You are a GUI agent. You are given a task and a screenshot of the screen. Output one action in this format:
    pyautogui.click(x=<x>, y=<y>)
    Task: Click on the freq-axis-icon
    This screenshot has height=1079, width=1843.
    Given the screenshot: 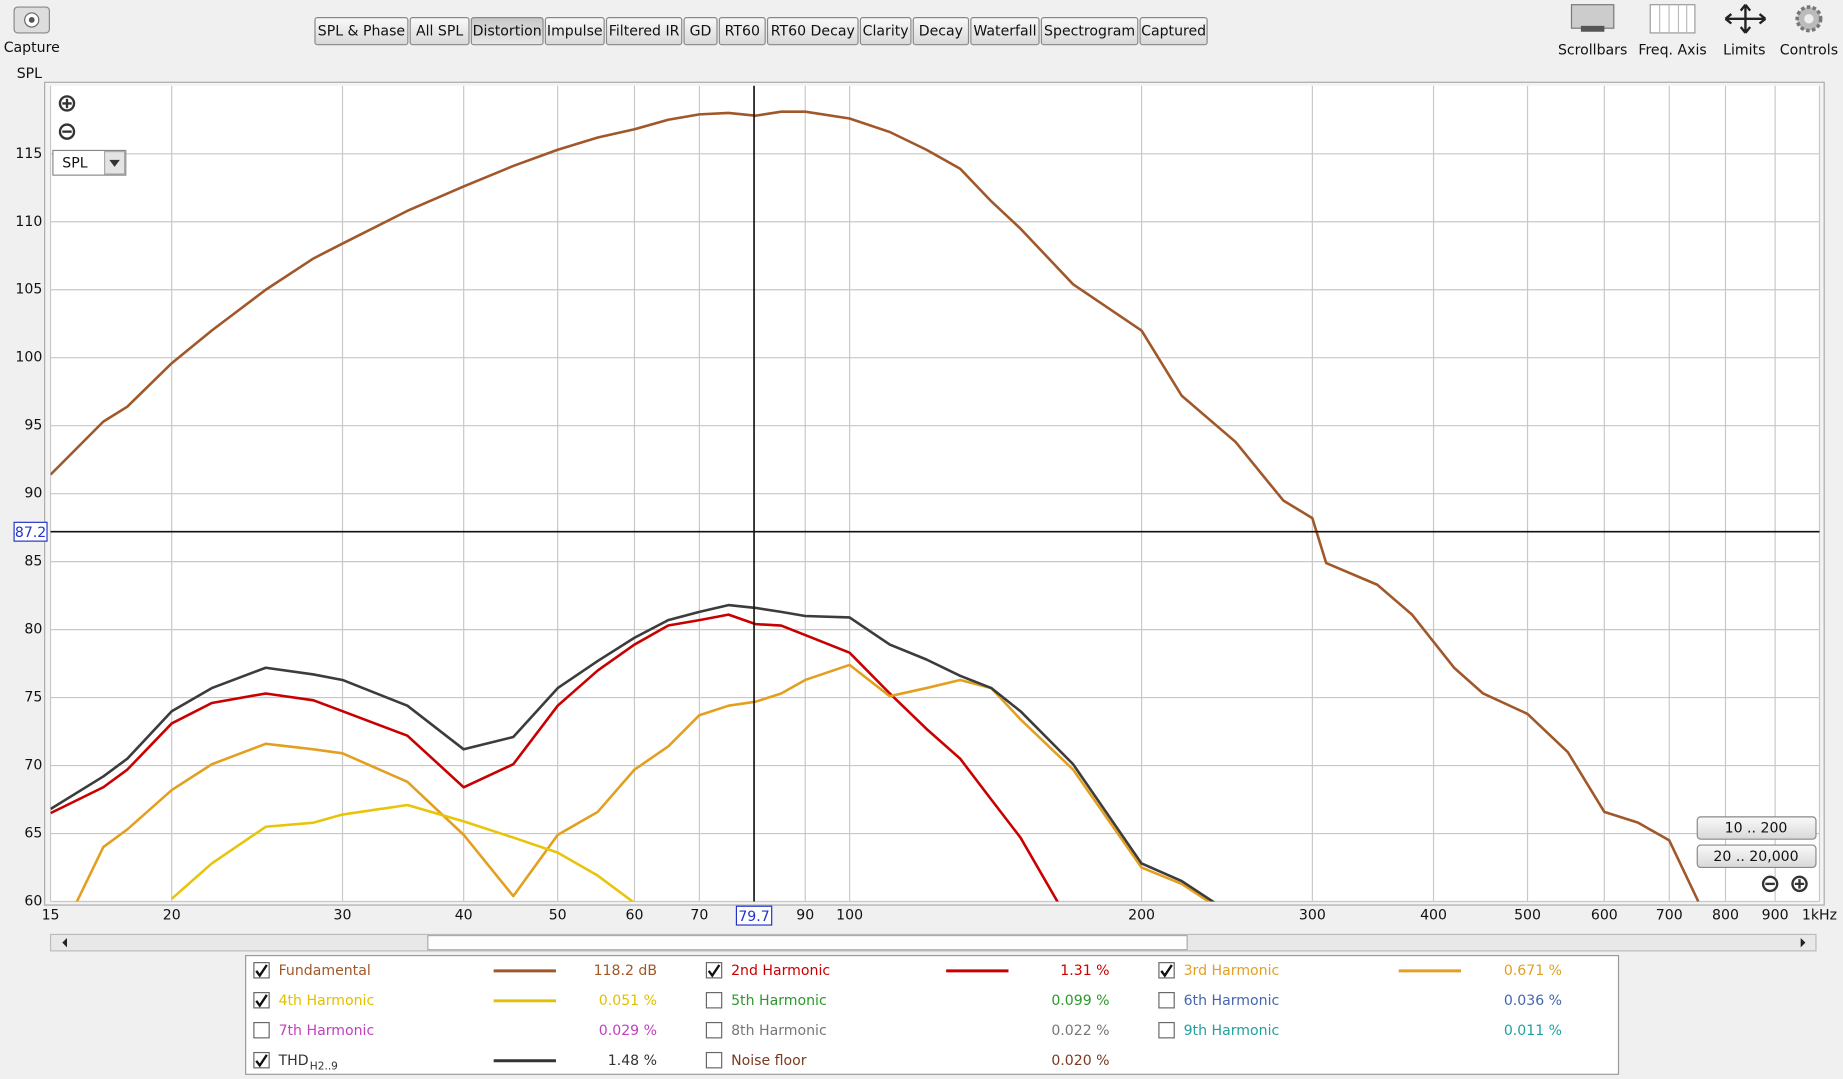 What is the action you would take?
    pyautogui.click(x=1672, y=19)
    